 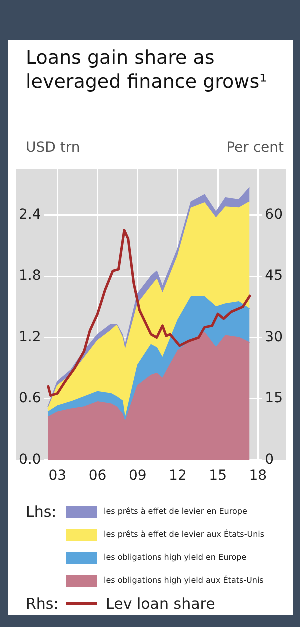 What do you see at coordinates (30, 276) in the screenshot?
I see `y-tick-label: 1.8` at bounding box center [30, 276].